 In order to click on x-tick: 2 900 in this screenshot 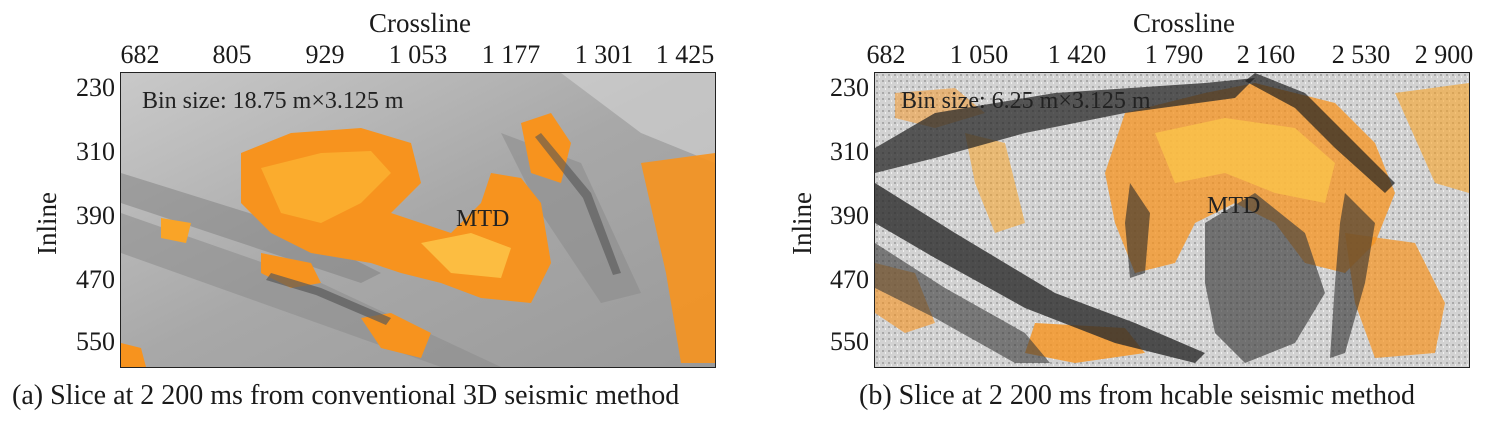, I will do `click(1444, 54)`.